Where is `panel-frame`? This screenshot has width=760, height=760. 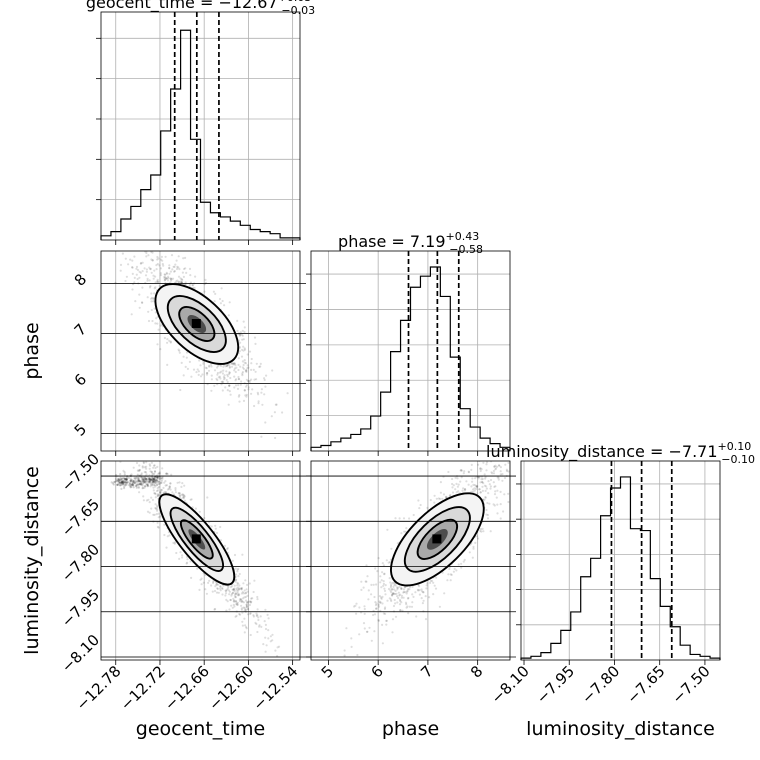 panel-frame is located at coordinates (410, 560).